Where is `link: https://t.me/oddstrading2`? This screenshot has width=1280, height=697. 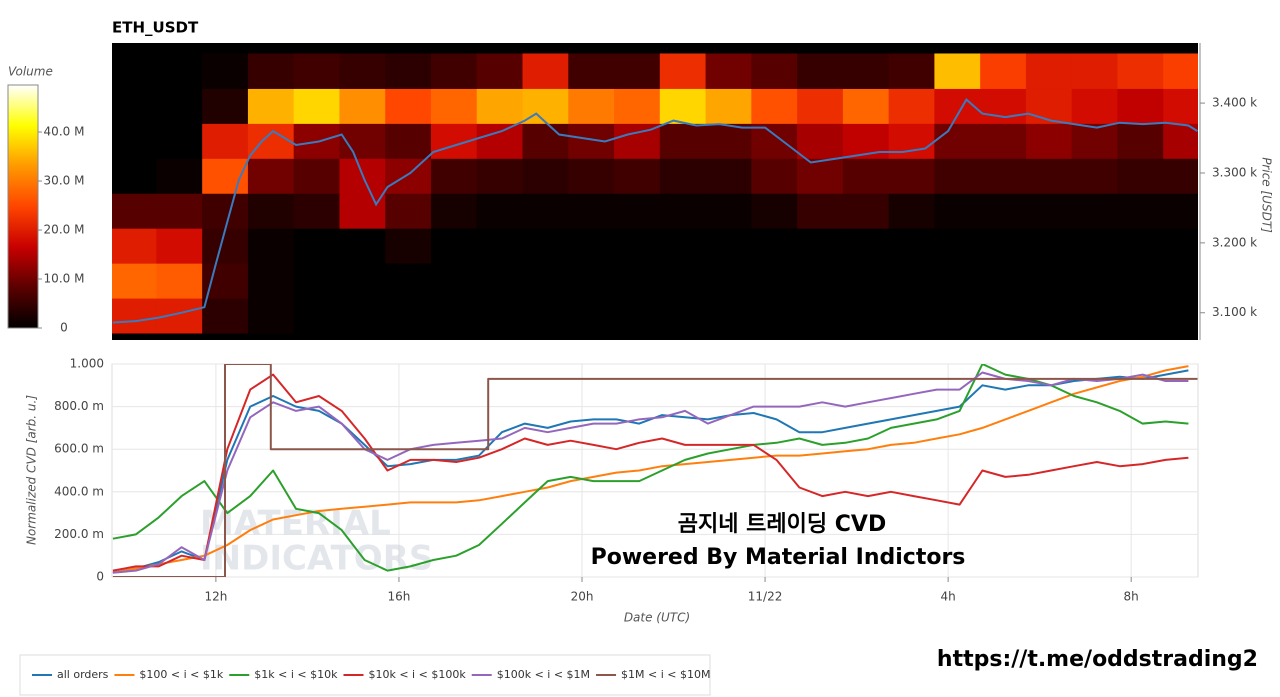
link: https://t.me/oddstrading2 is located at coordinates (1097, 659).